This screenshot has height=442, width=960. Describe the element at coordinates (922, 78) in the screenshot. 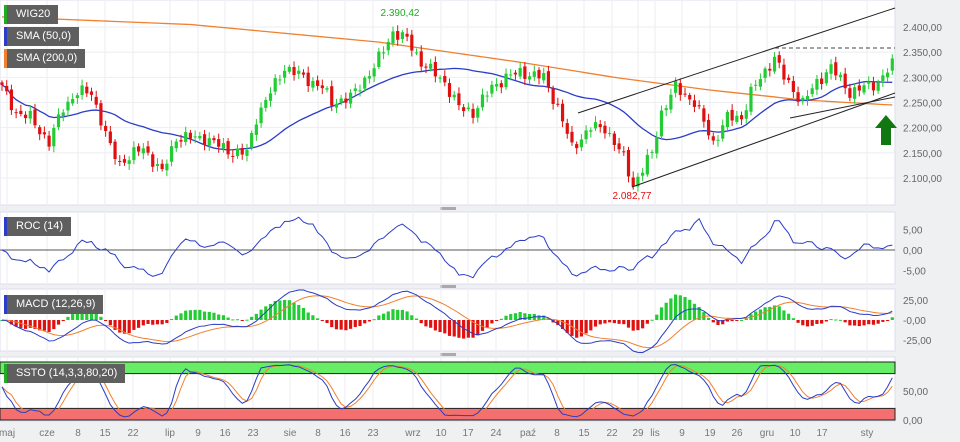

I see `price-tick-label: 2.300,00` at that location.